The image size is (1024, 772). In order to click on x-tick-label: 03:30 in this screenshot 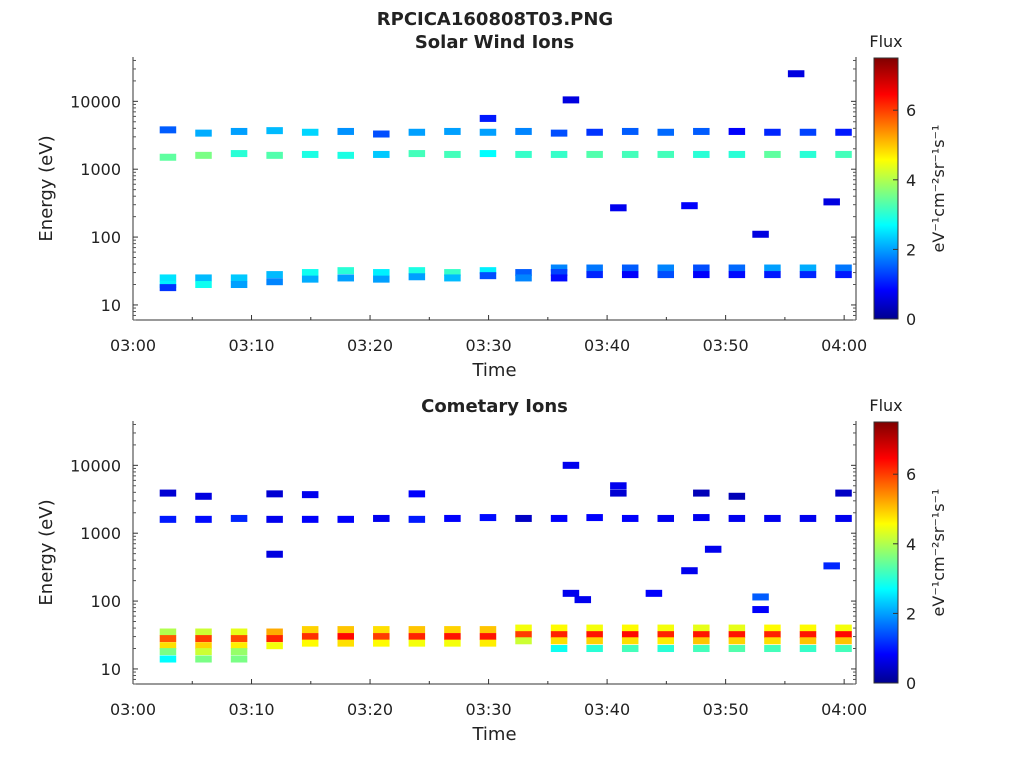, I will do `click(489, 345)`.